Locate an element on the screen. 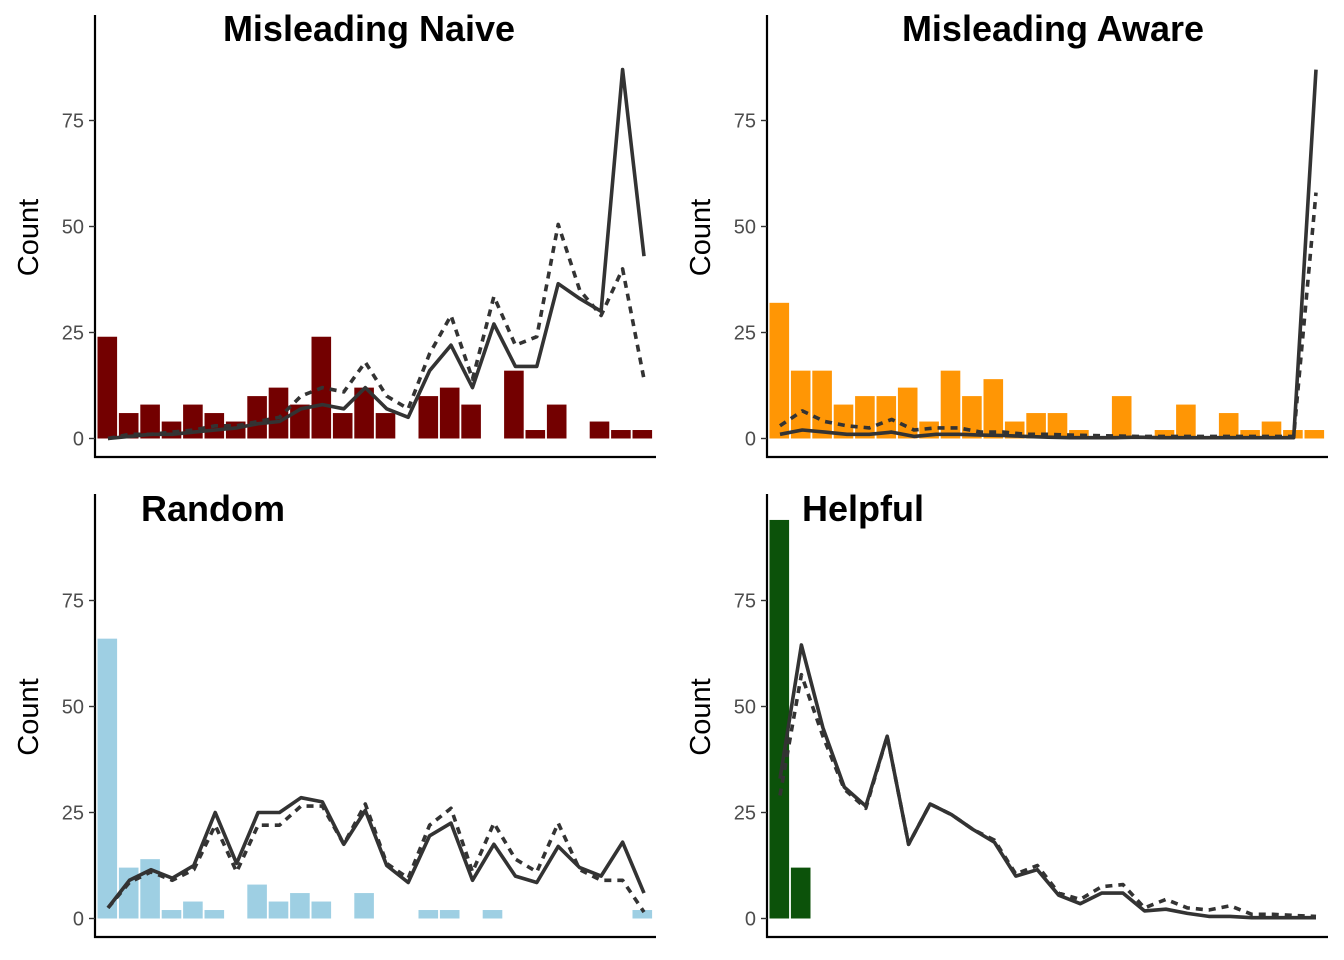 The image size is (1344, 960). panel-title: Misleading Aware is located at coordinates (1053, 28).